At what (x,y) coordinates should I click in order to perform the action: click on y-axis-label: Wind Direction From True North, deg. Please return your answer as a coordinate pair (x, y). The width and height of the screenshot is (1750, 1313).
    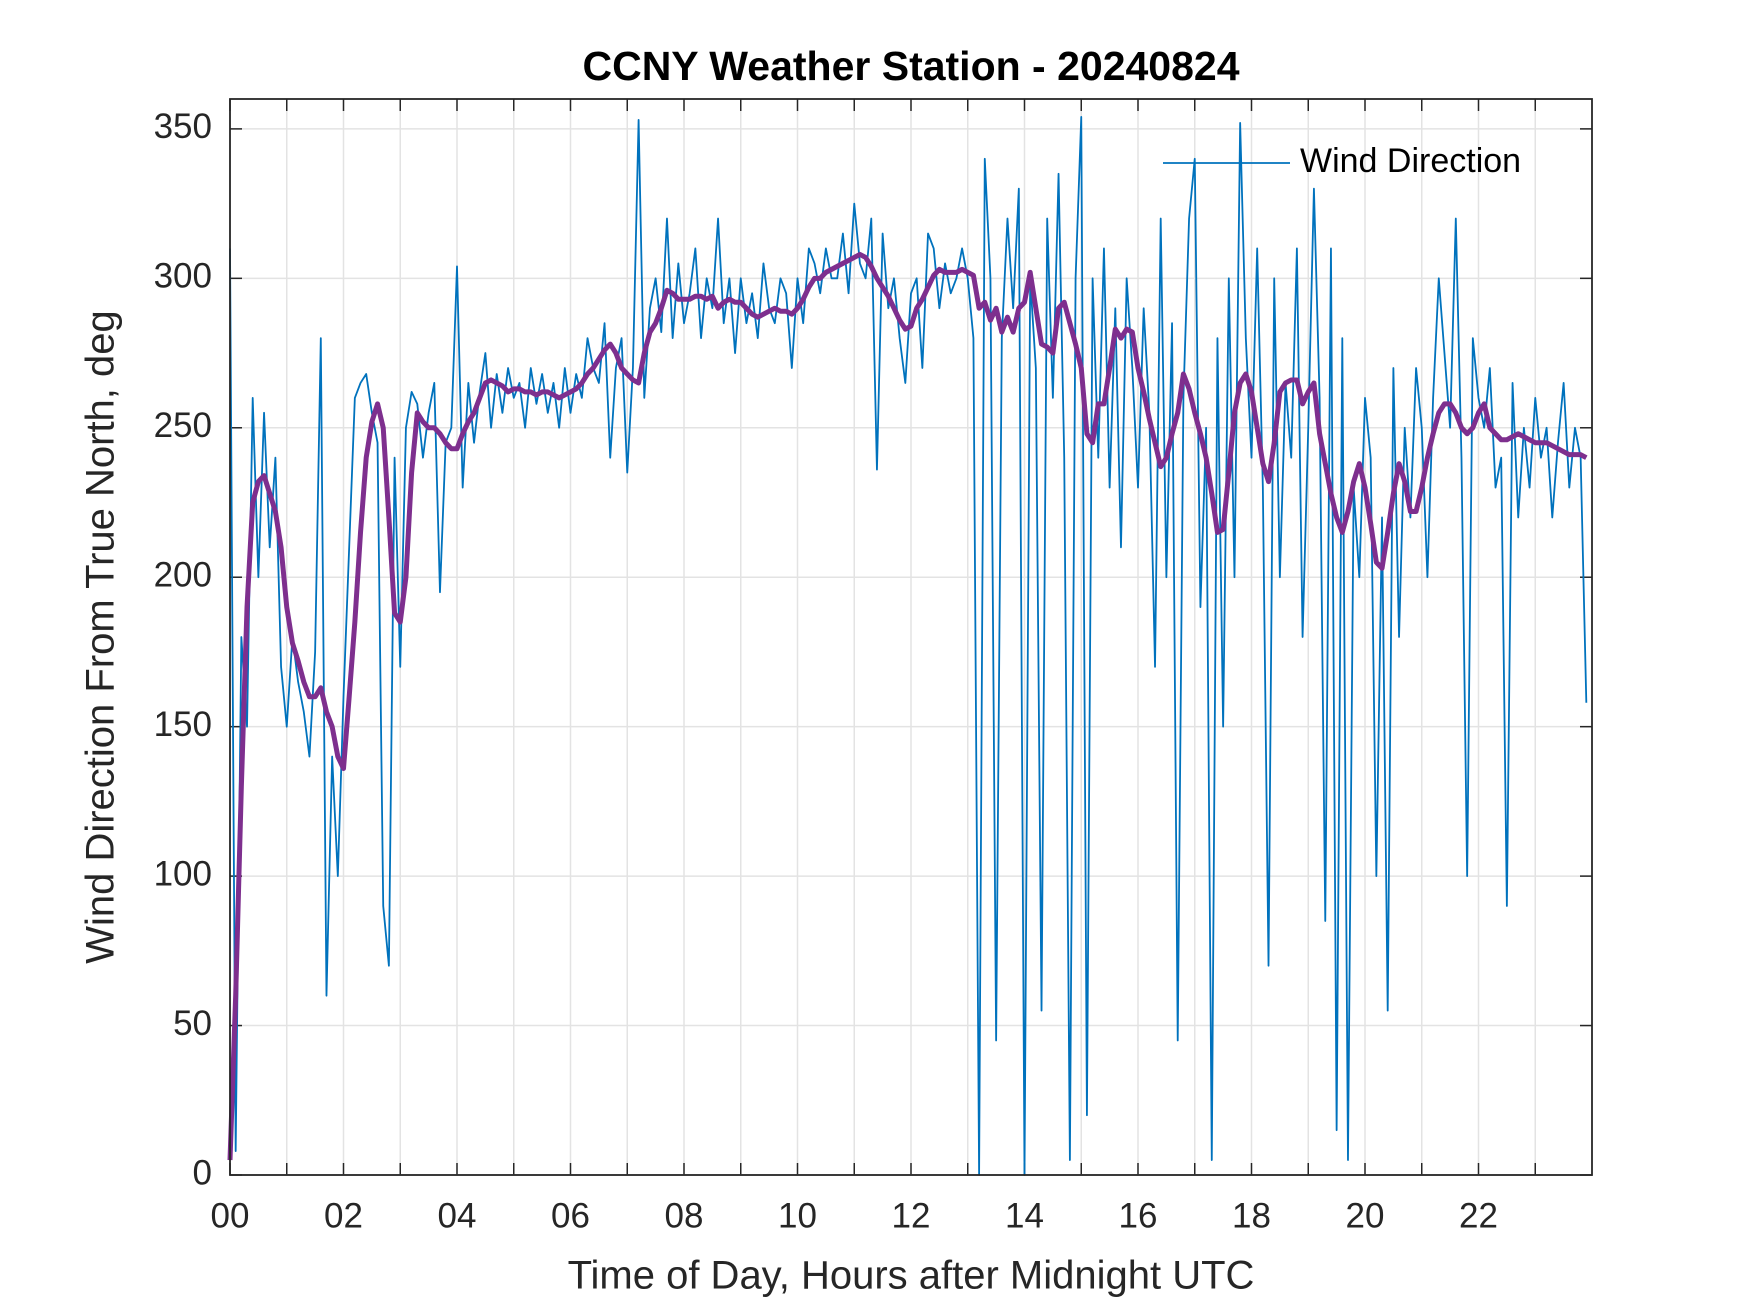
    Looking at the image, I should click on (101, 637).